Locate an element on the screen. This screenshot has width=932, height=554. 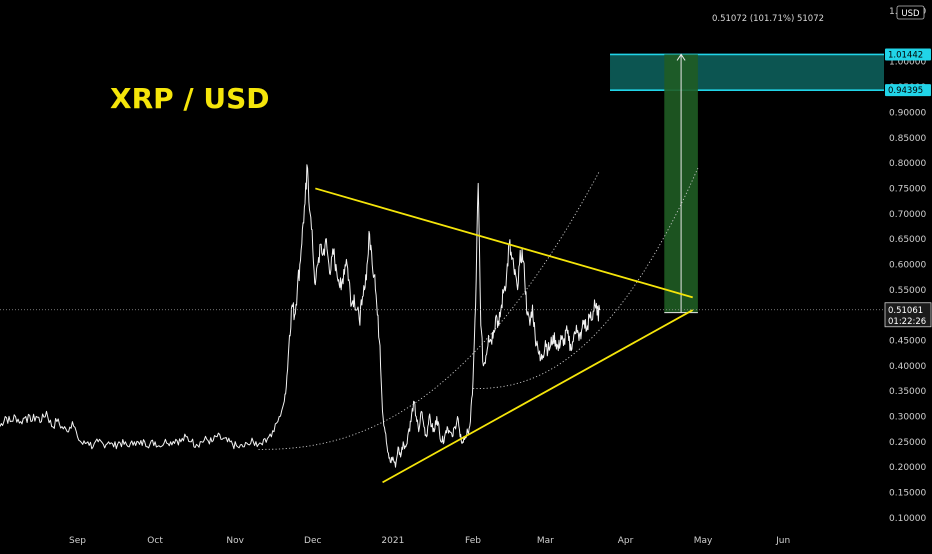
measurement-layer is located at coordinates (681, 183).